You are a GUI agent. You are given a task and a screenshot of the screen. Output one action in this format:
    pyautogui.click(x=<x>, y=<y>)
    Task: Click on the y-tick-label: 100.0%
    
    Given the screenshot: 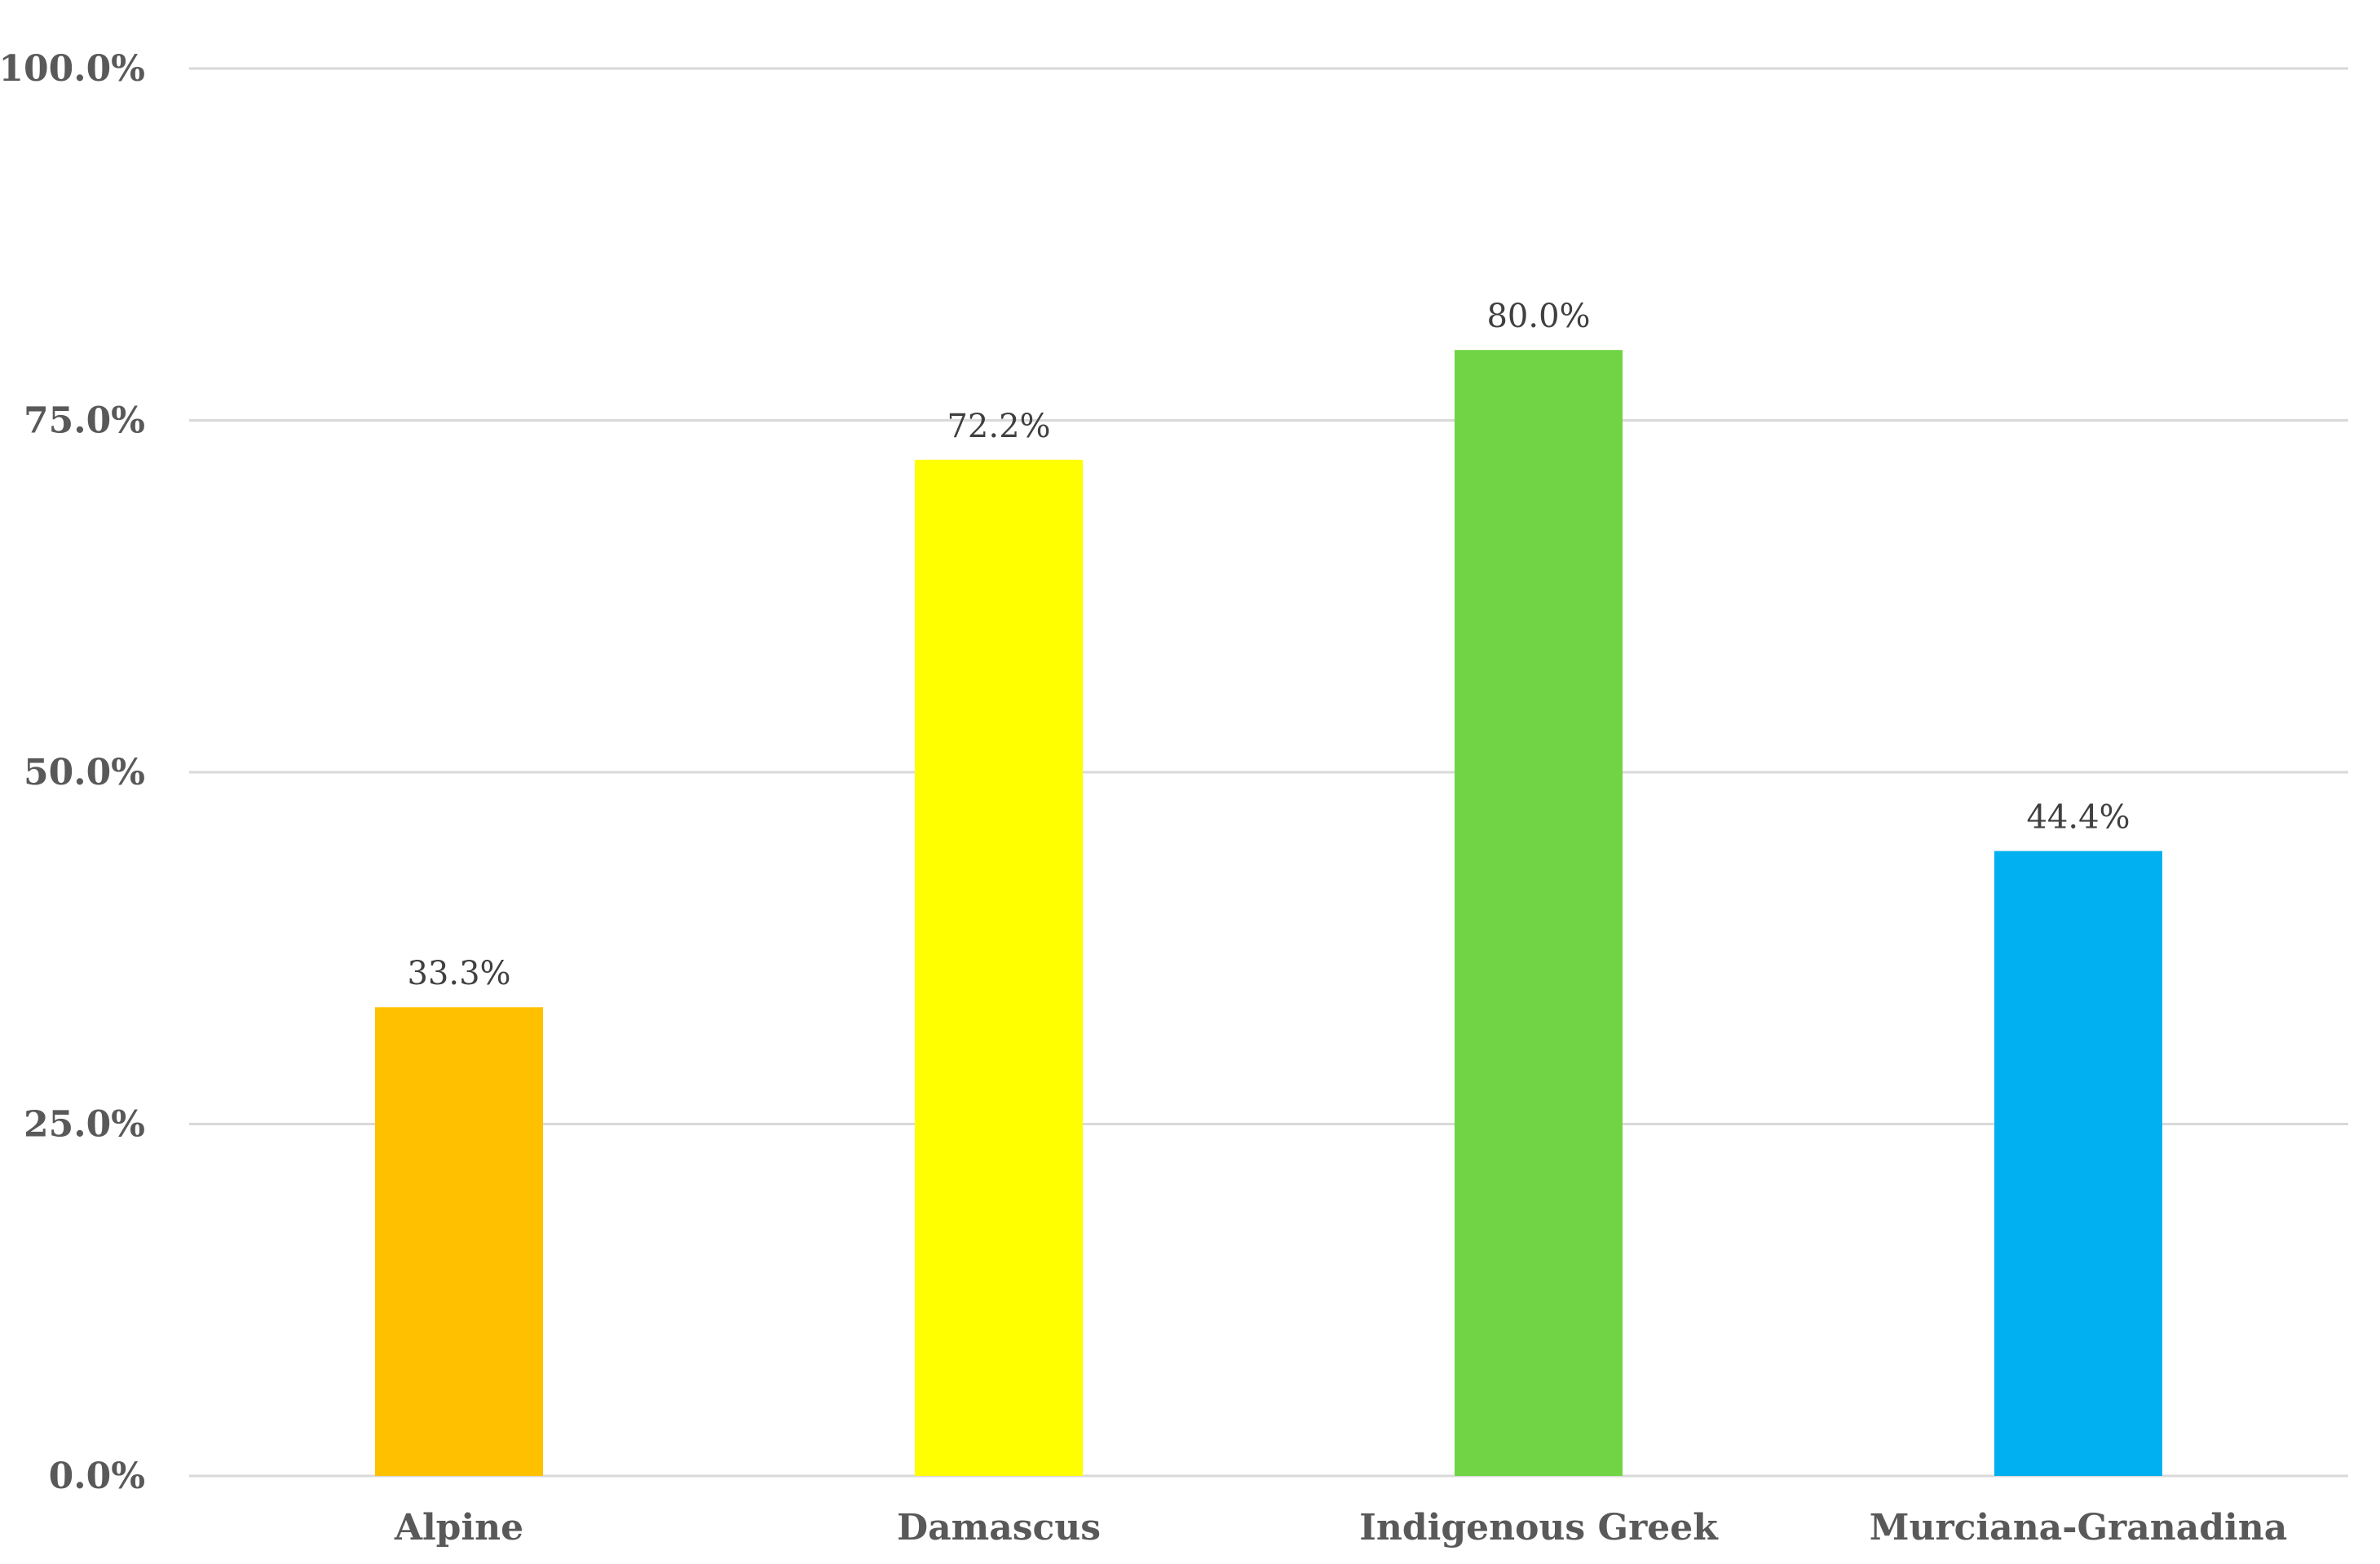 What is the action you would take?
    pyautogui.click(x=72, y=69)
    